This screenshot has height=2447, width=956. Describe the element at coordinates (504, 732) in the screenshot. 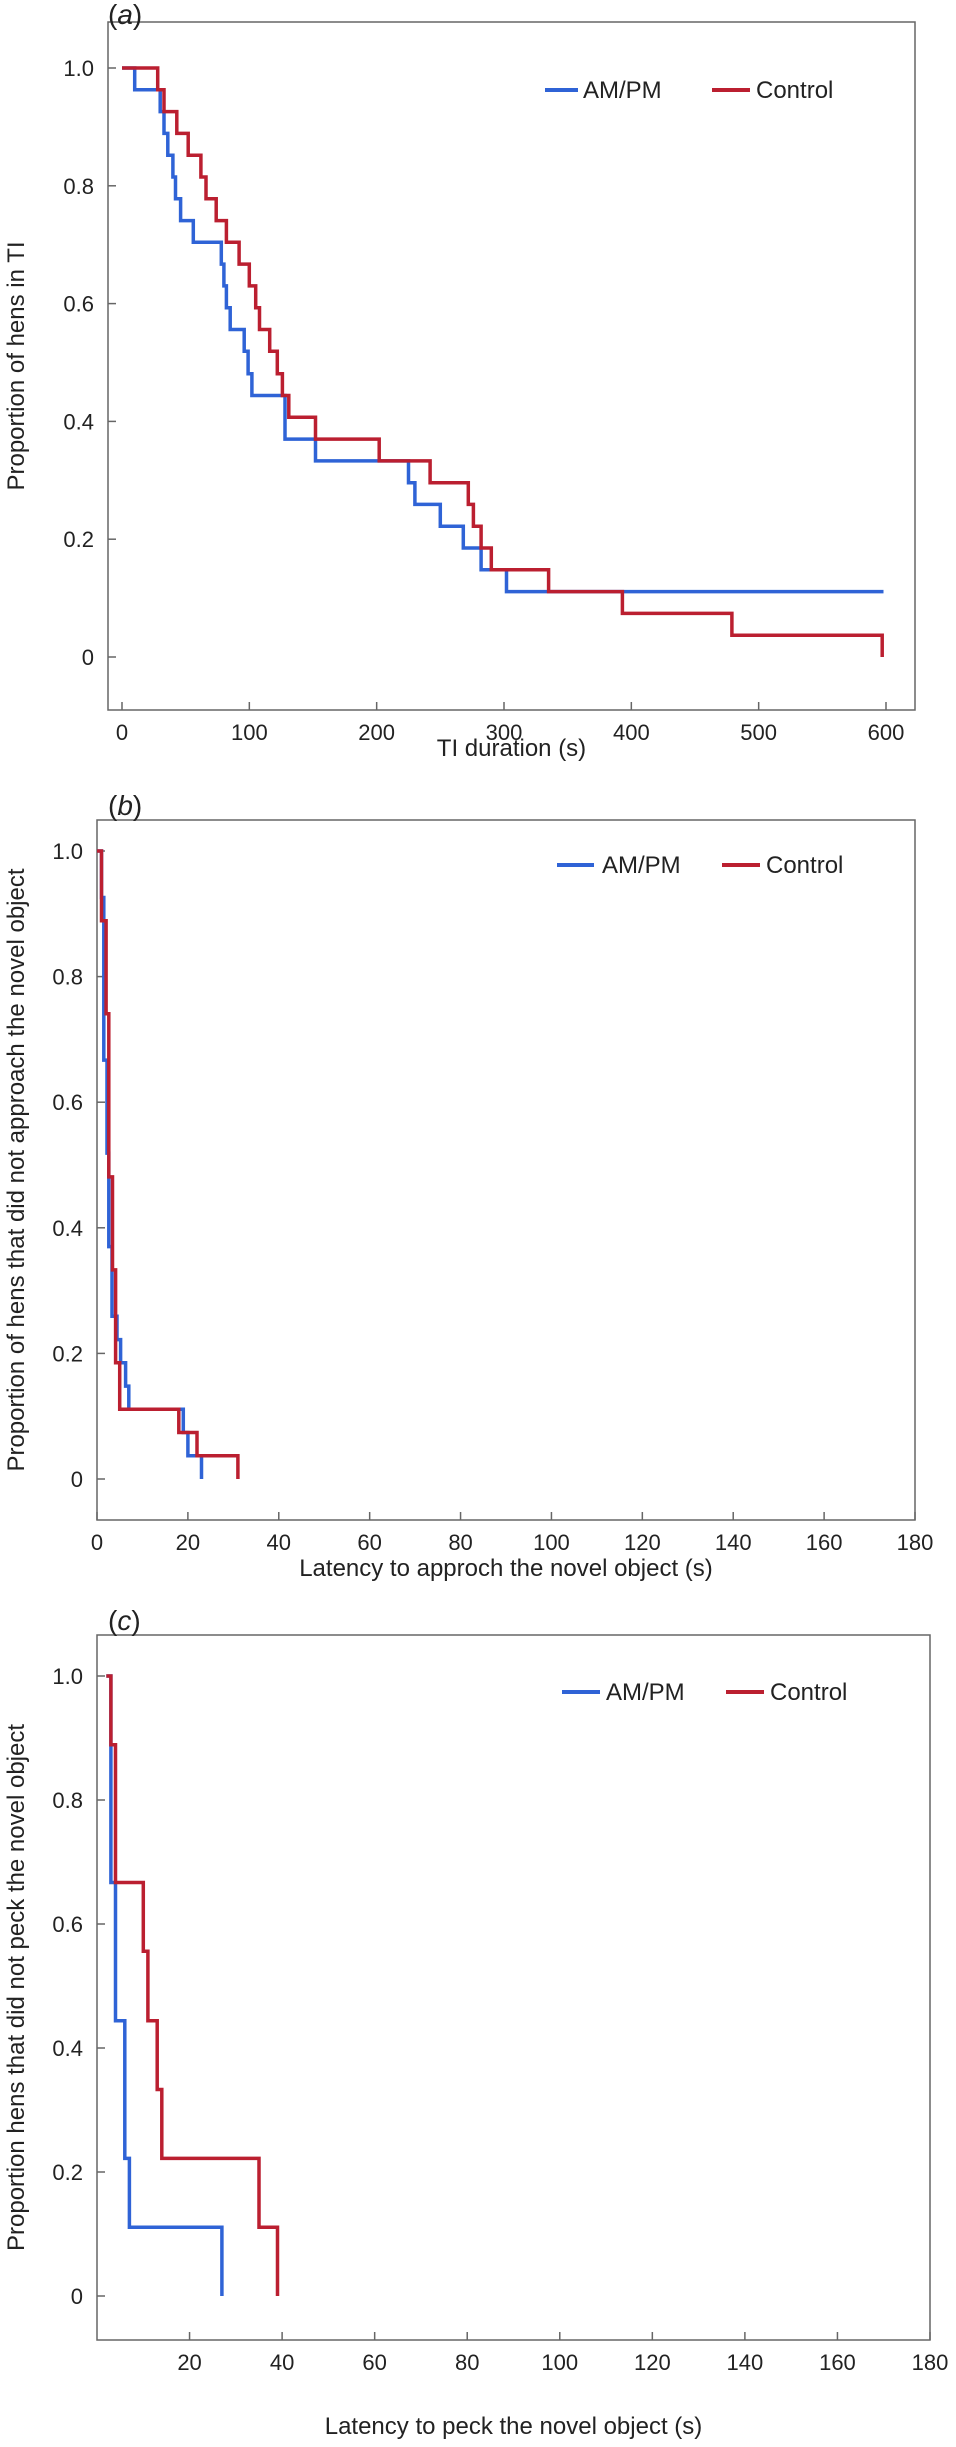

I see `x-tick-label: 300` at that location.